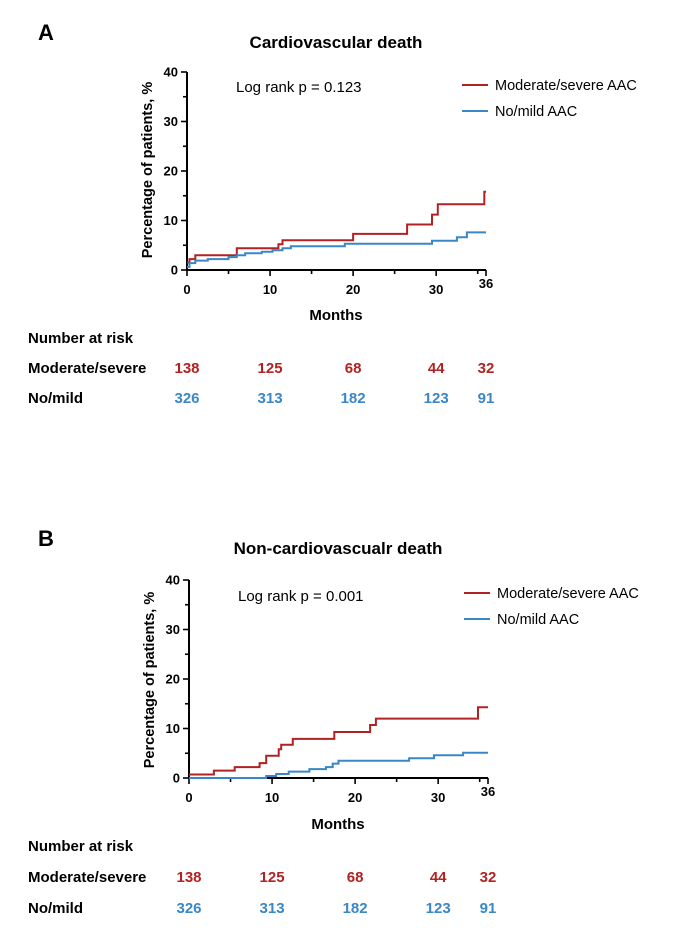  I want to click on panel-a-legend-nomild: No/mild AAC, so click(536, 112).